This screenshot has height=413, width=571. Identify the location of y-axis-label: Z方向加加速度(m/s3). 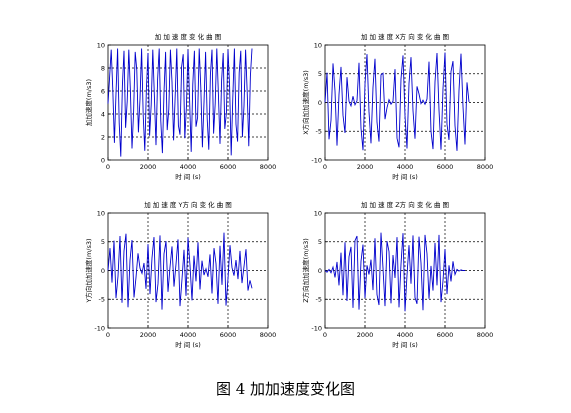
(305, 270).